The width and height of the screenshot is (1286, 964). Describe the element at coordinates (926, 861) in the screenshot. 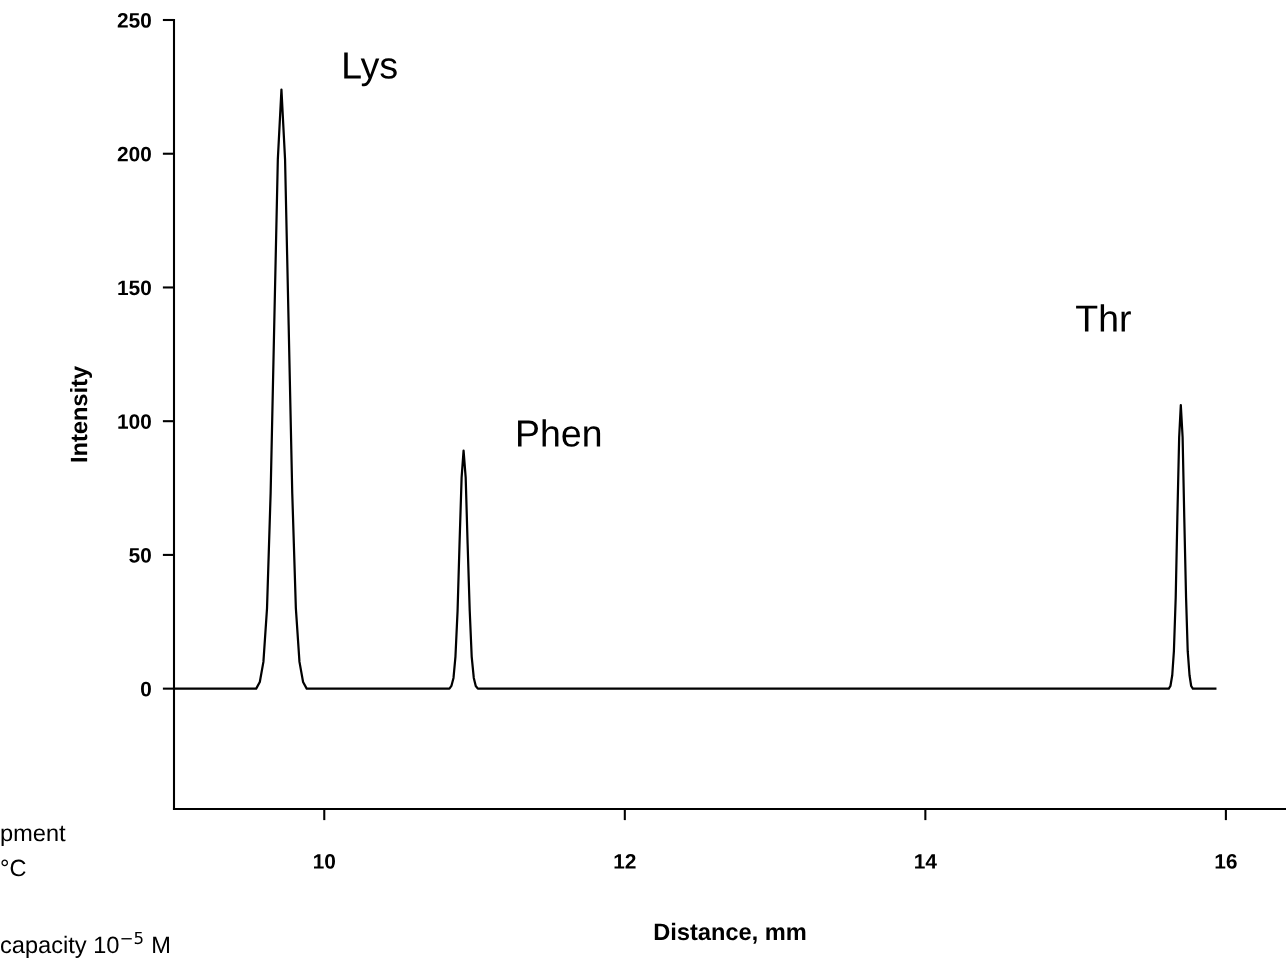

I see `x-tick-label: 14` at that location.